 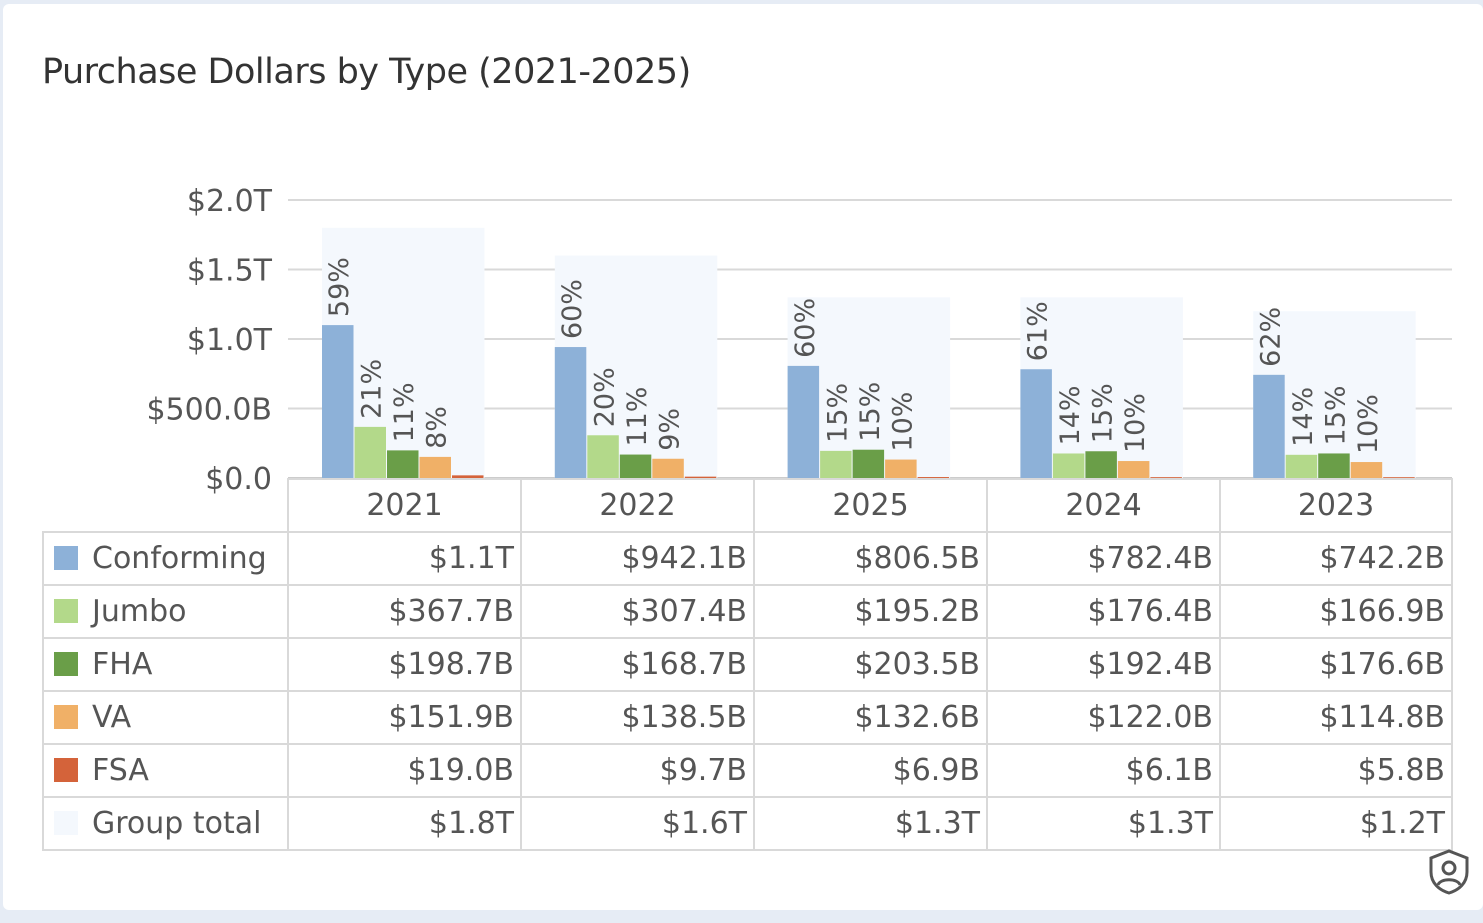 I want to click on column-header: 2022, so click(x=637, y=505).